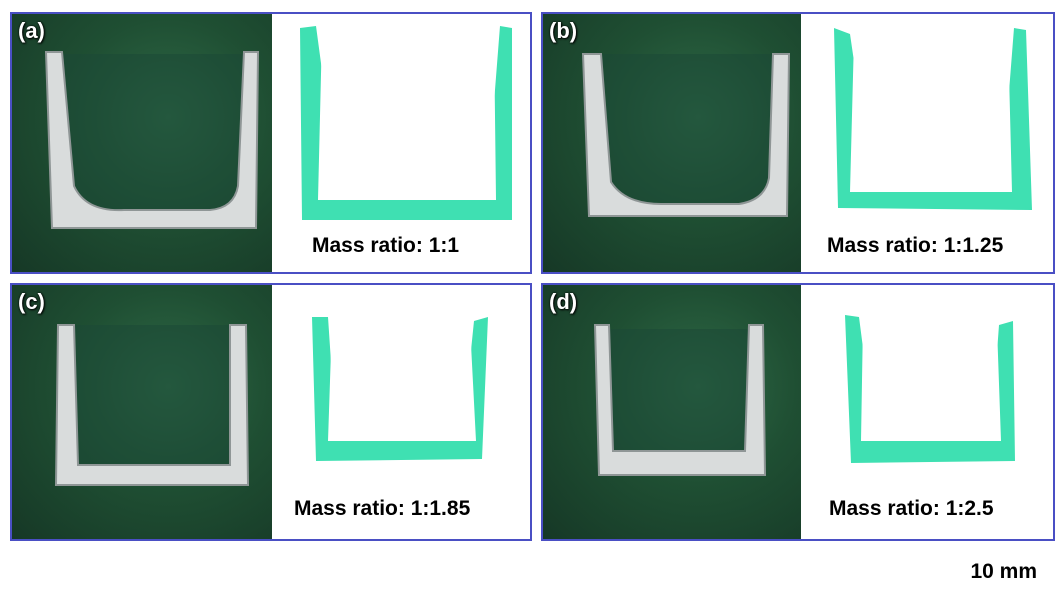 This screenshot has height=590, width=1055. What do you see at coordinates (142, 143) in the screenshot?
I see `photo-a: (a)` at bounding box center [142, 143].